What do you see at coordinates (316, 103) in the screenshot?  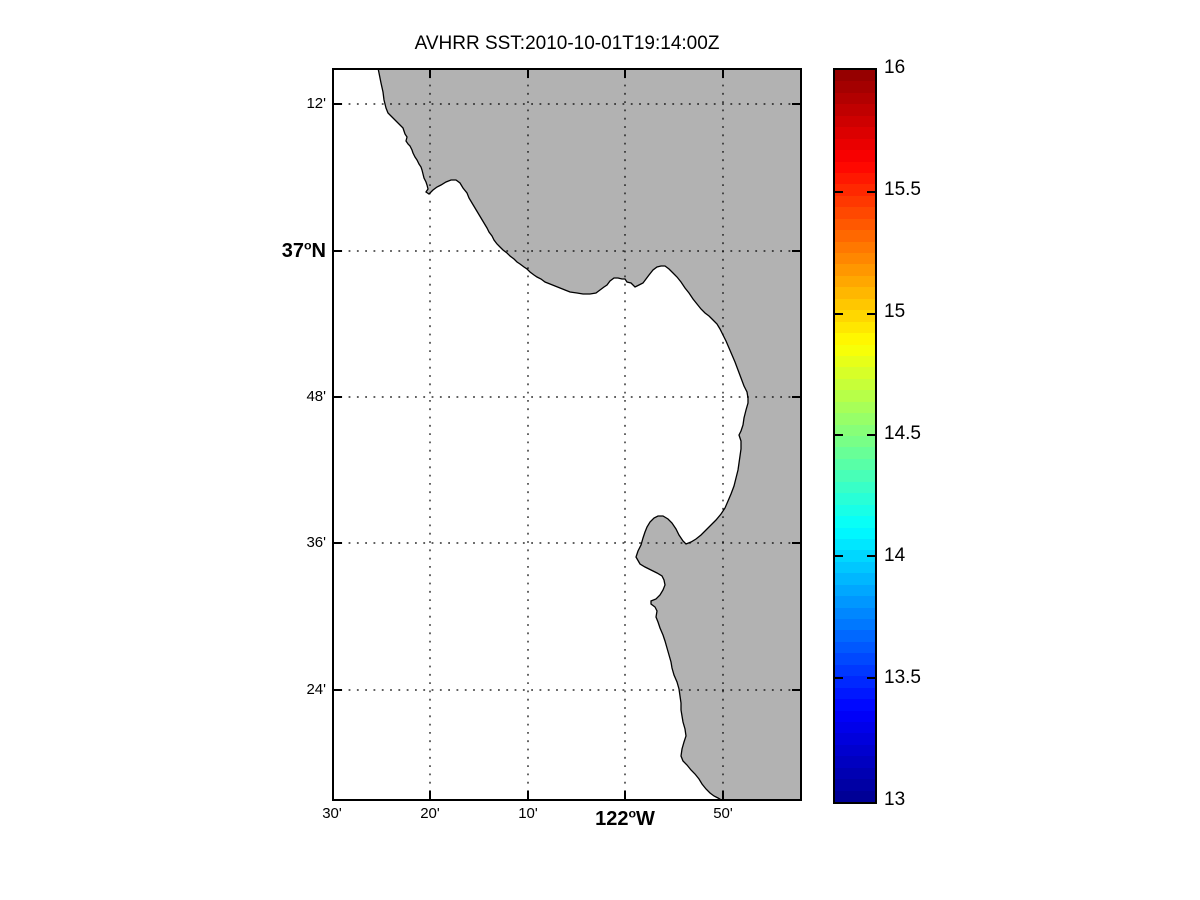 I see `y-tick-label: 12'` at bounding box center [316, 103].